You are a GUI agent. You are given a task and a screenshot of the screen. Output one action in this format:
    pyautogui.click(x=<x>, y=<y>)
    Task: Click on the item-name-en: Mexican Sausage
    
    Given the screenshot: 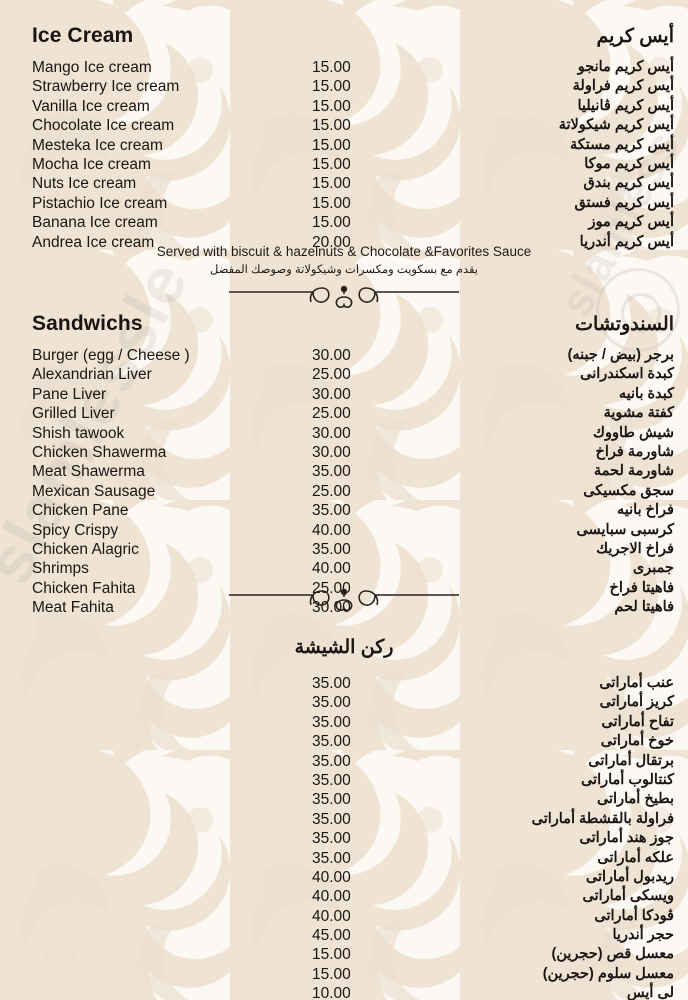 What is the action you would take?
    pyautogui.click(x=94, y=491)
    